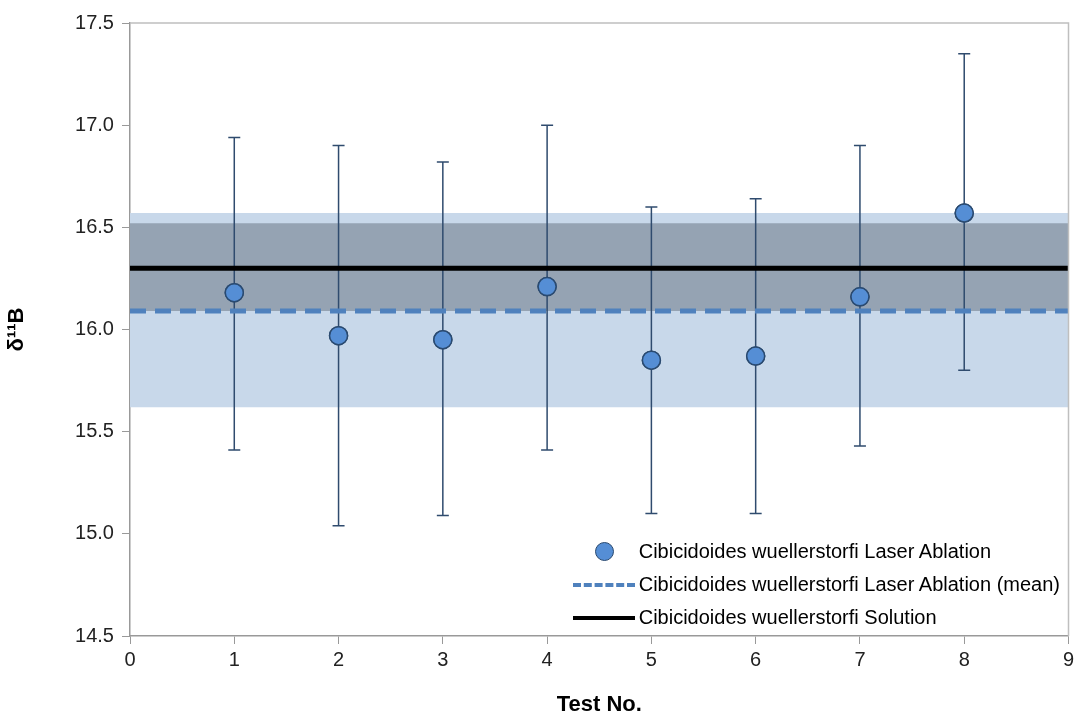 The height and width of the screenshot is (722, 1079). What do you see at coordinates (443, 658) in the screenshot?
I see `x-tick-label: 3` at bounding box center [443, 658].